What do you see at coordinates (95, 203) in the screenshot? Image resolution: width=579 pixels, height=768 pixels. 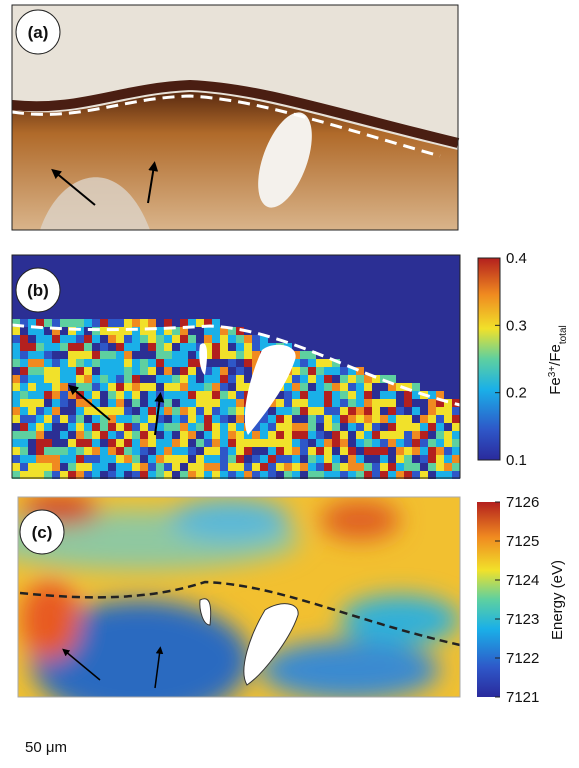 I see `crystal` at bounding box center [95, 203].